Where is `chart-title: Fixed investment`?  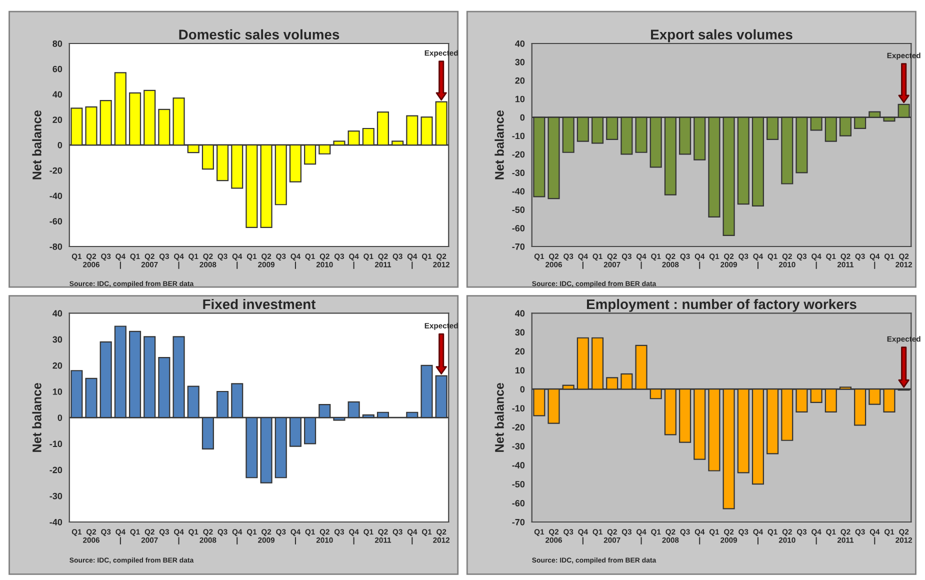
chart-title: Fixed investment is located at coordinates (259, 304).